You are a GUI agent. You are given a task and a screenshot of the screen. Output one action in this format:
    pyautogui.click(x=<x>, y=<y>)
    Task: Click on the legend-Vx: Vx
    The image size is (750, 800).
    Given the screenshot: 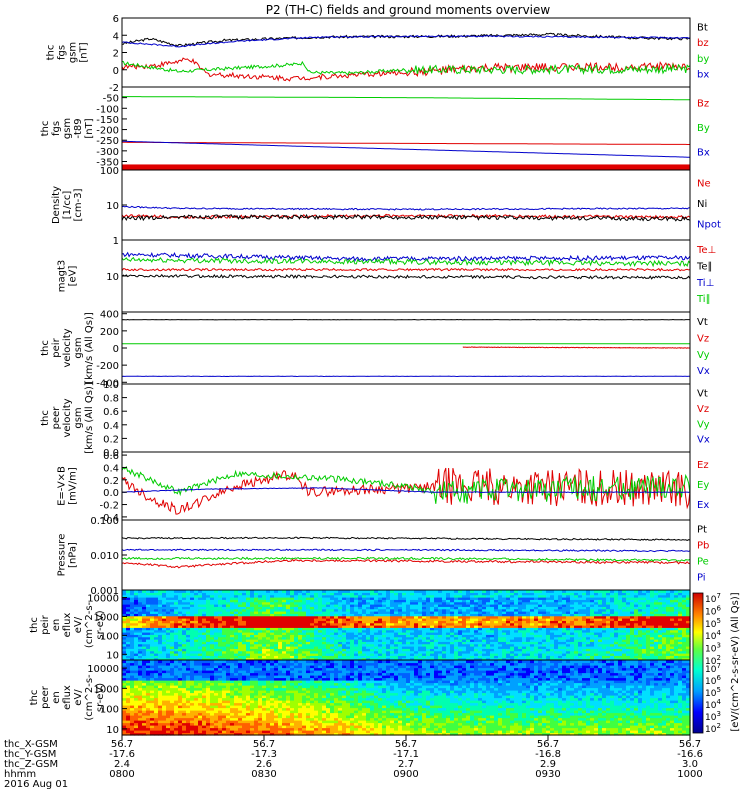 What is the action you would take?
    pyautogui.click(x=703, y=440)
    